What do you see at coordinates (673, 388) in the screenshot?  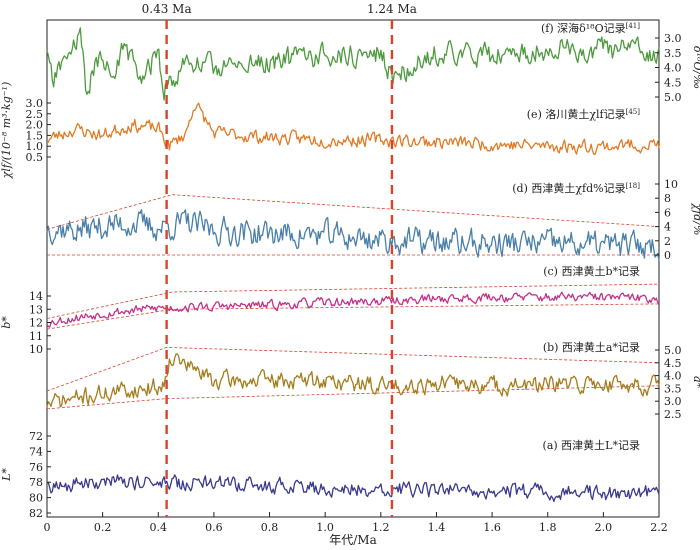 I see `ytick-label-b-2: 3.5` at bounding box center [673, 388].